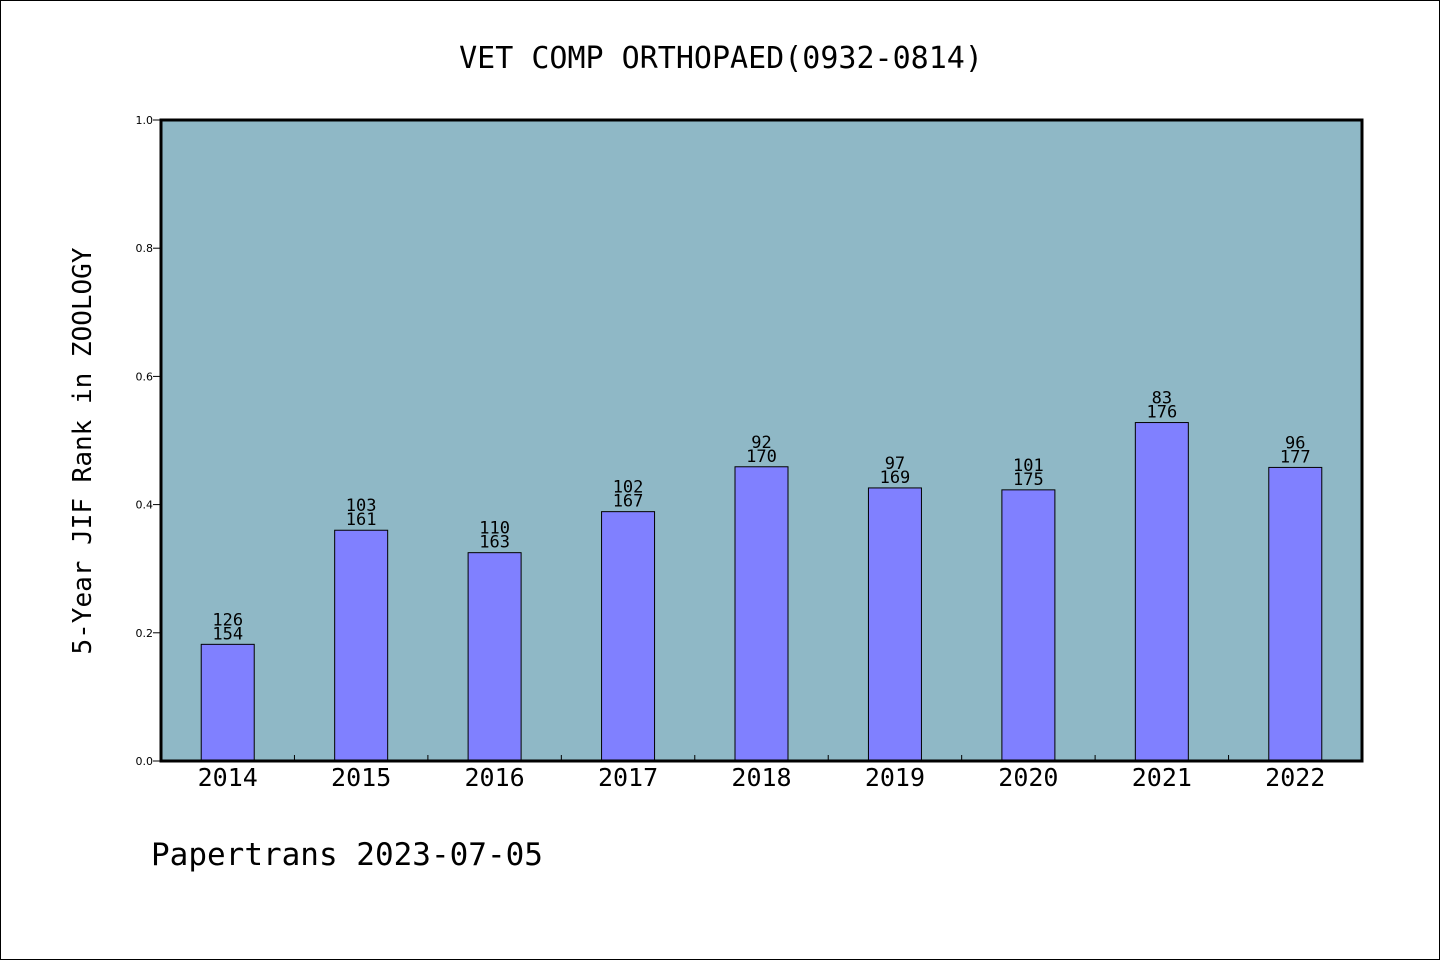  What do you see at coordinates (761, 614) in the screenshot?
I see `bar-2018` at bounding box center [761, 614].